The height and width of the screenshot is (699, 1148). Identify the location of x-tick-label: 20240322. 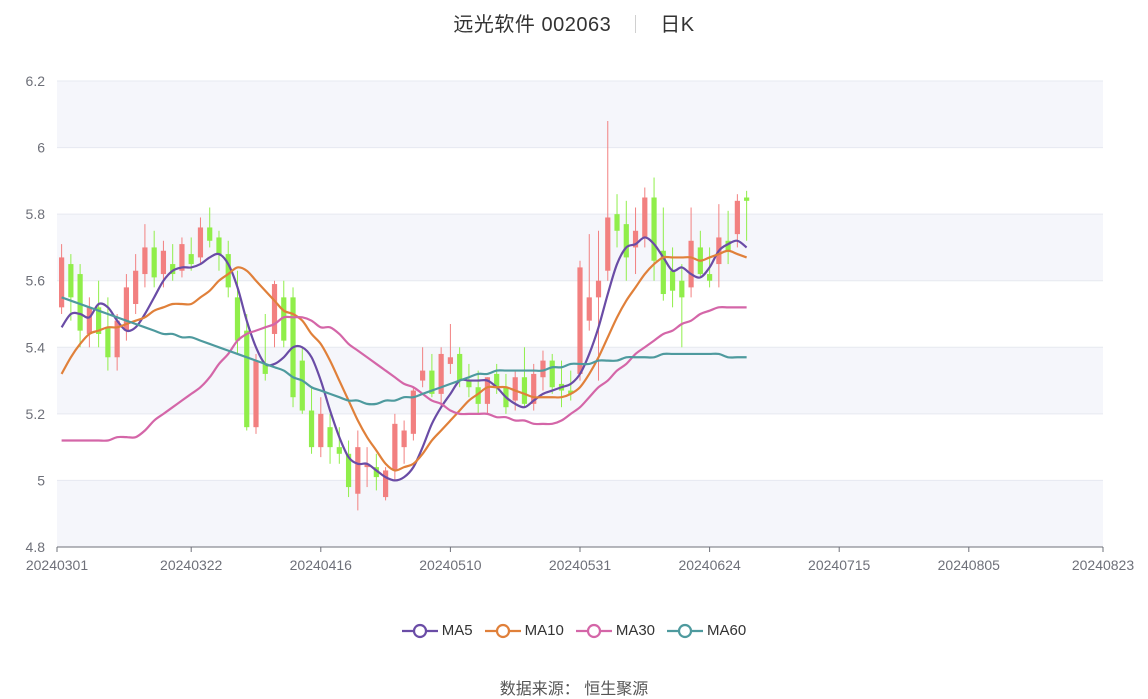
(191, 565).